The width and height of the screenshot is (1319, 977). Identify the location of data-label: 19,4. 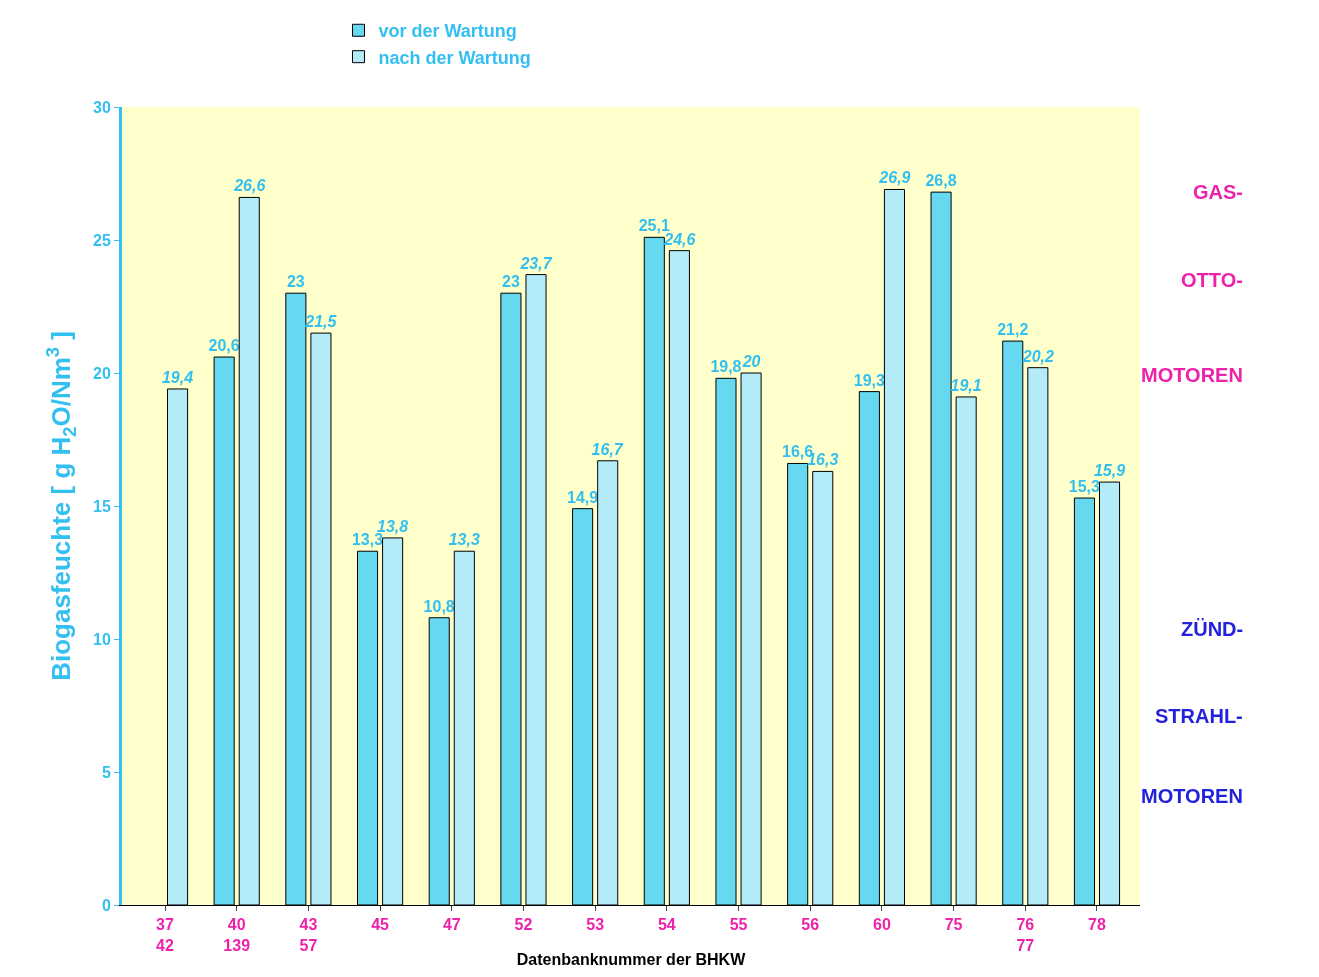
(177, 377).